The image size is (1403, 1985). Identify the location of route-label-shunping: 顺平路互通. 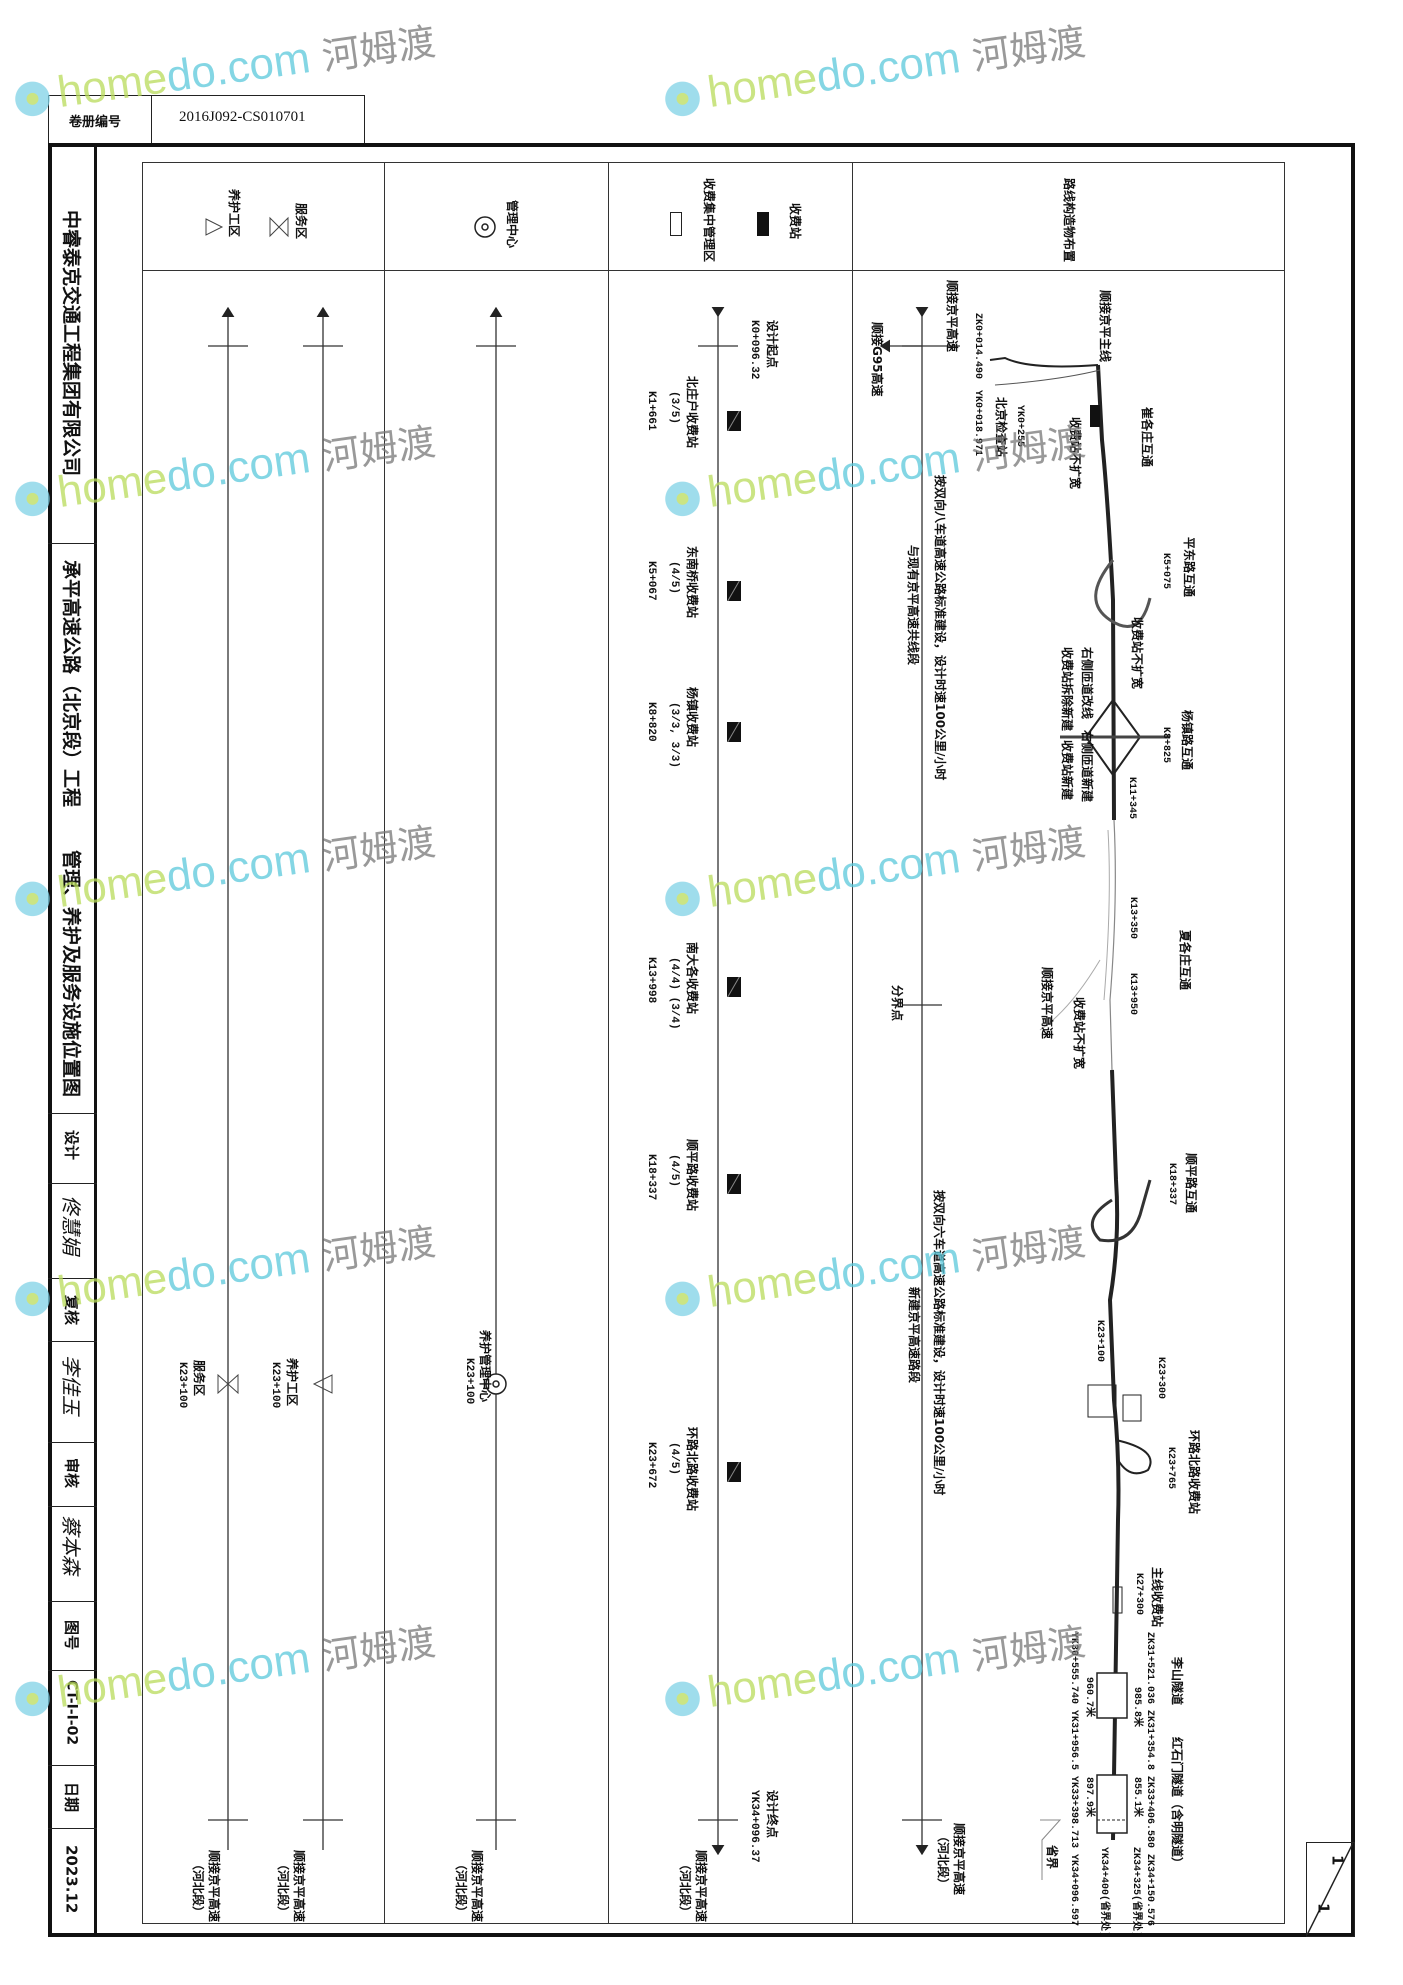
(1191, 1183).